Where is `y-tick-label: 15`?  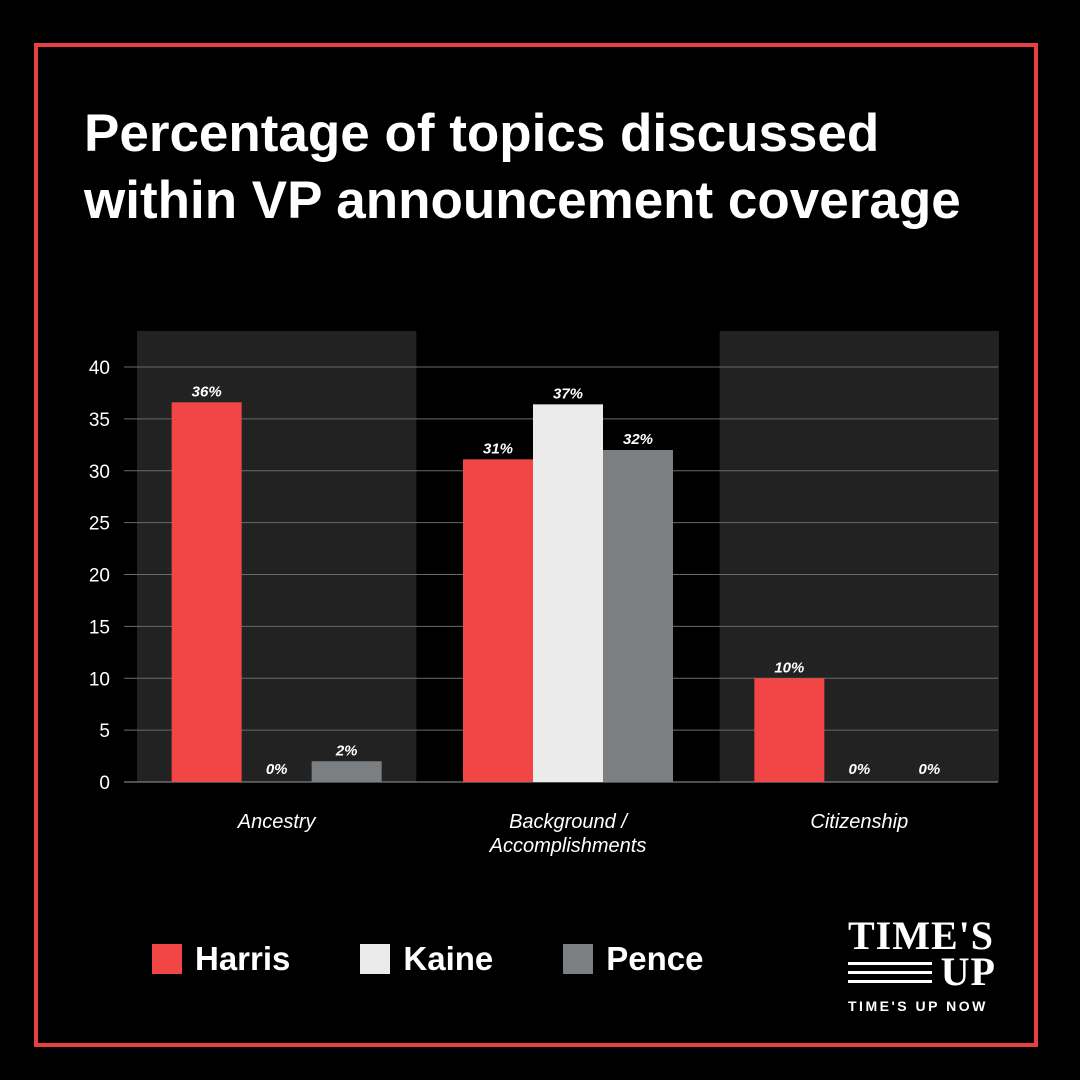
y-tick-label: 15 is located at coordinates (99, 627).